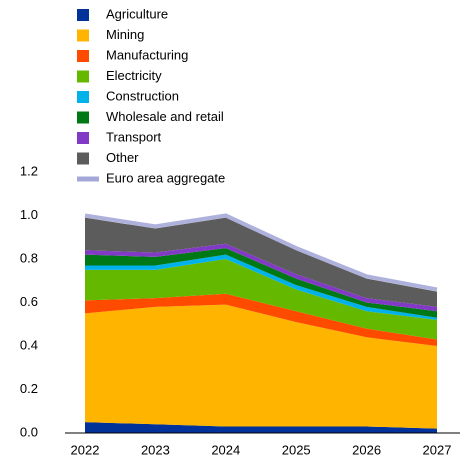 Image resolution: width=470 pixels, height=464 pixels. I want to click on y-tick-label: 0.8, so click(29, 257).